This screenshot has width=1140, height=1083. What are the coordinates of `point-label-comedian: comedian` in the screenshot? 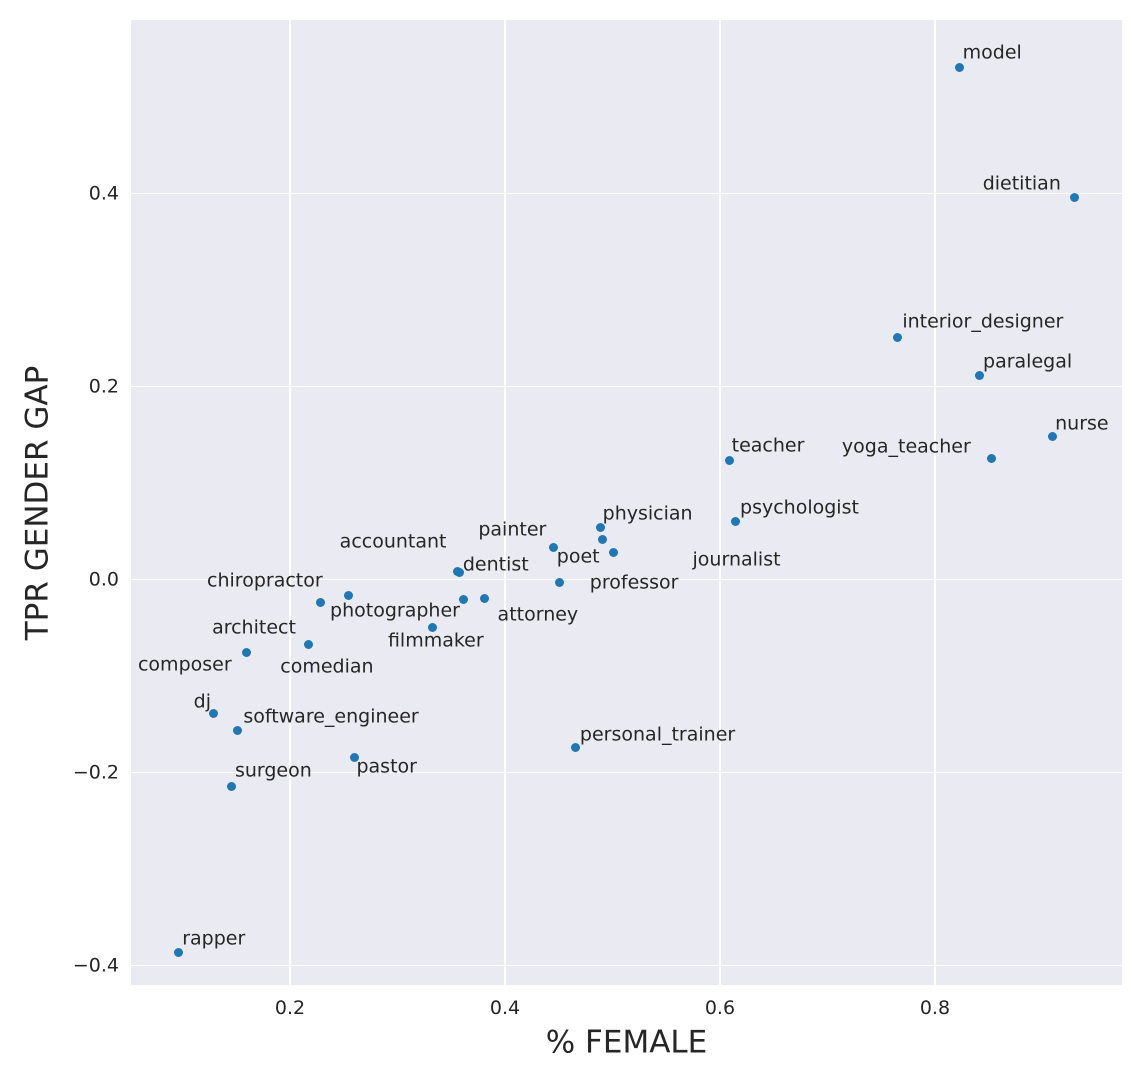 It's located at (327, 666).